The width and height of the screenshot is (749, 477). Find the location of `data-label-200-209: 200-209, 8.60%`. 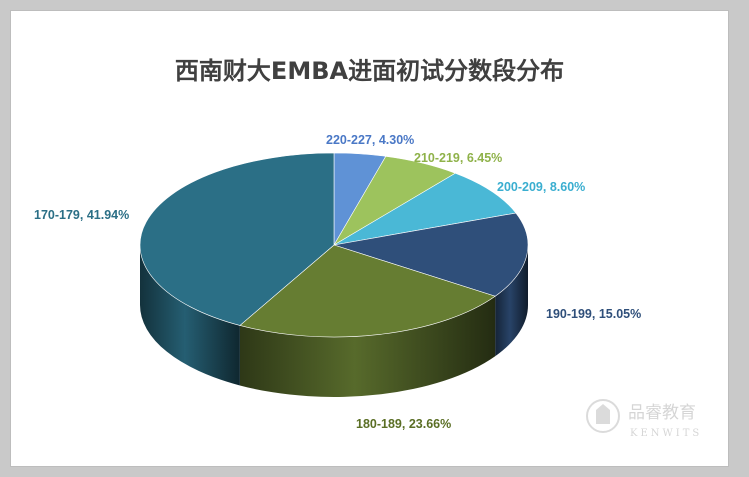

data-label-200-209: 200-209, 8.60% is located at coordinates (541, 187).